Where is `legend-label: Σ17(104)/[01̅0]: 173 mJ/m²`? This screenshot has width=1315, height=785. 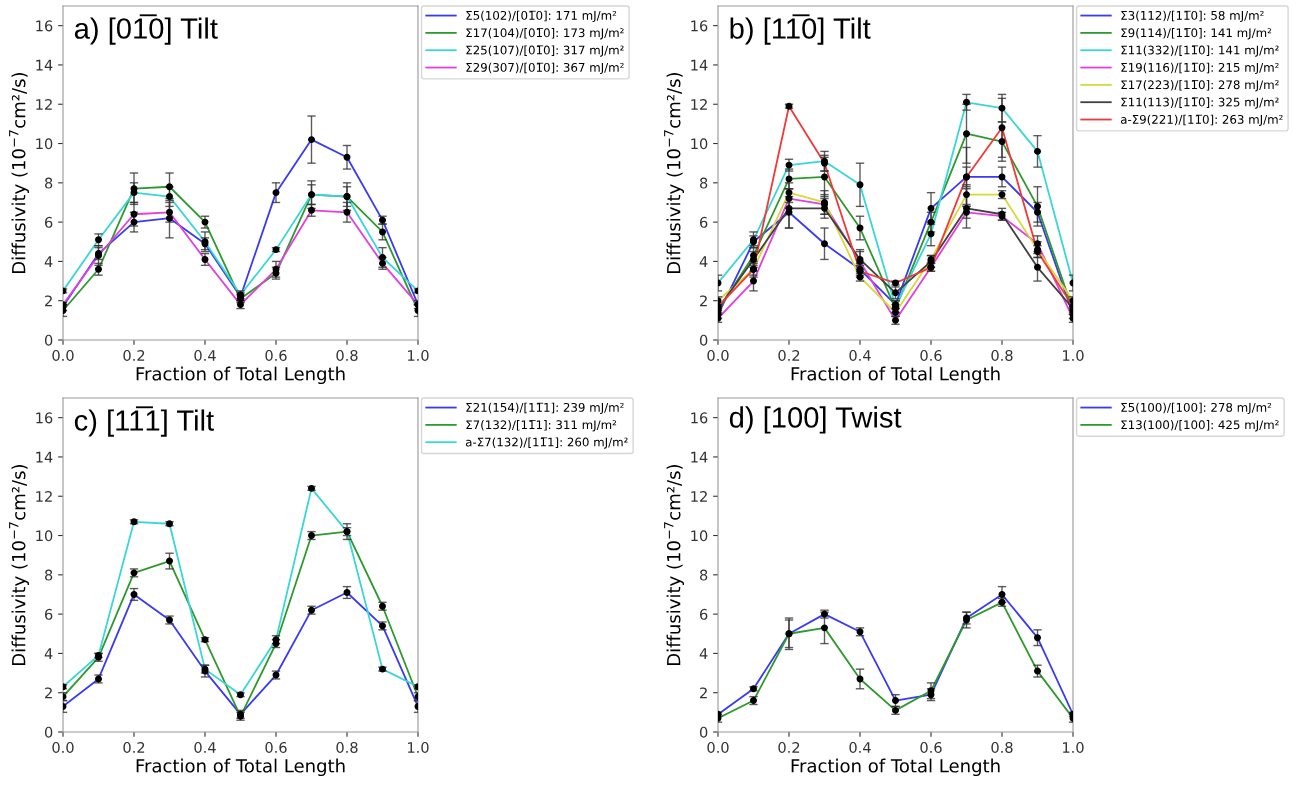
legend-label: Σ17(104)/[01̅0]: 173 mJ/m² is located at coordinates (545, 34).